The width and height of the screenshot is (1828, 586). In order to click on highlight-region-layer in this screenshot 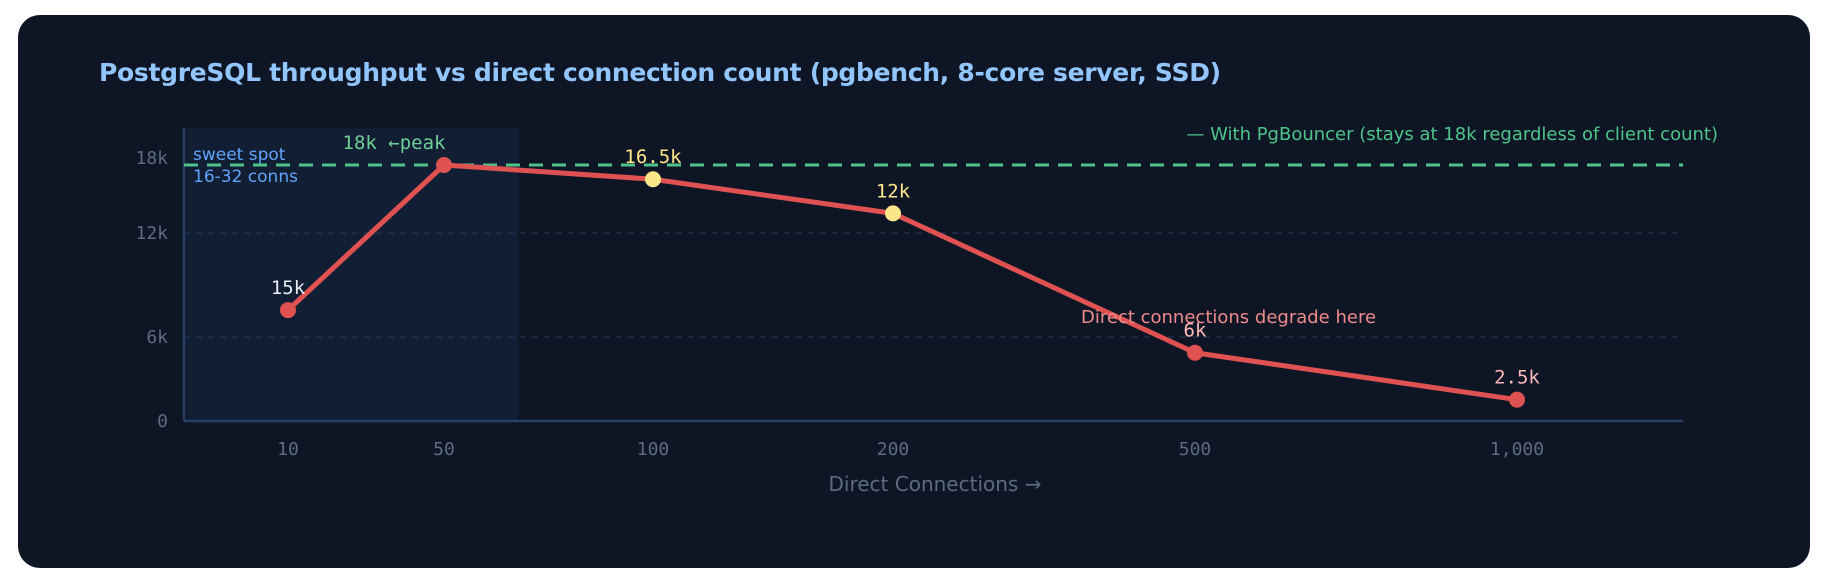, I will do `click(352, 274)`.